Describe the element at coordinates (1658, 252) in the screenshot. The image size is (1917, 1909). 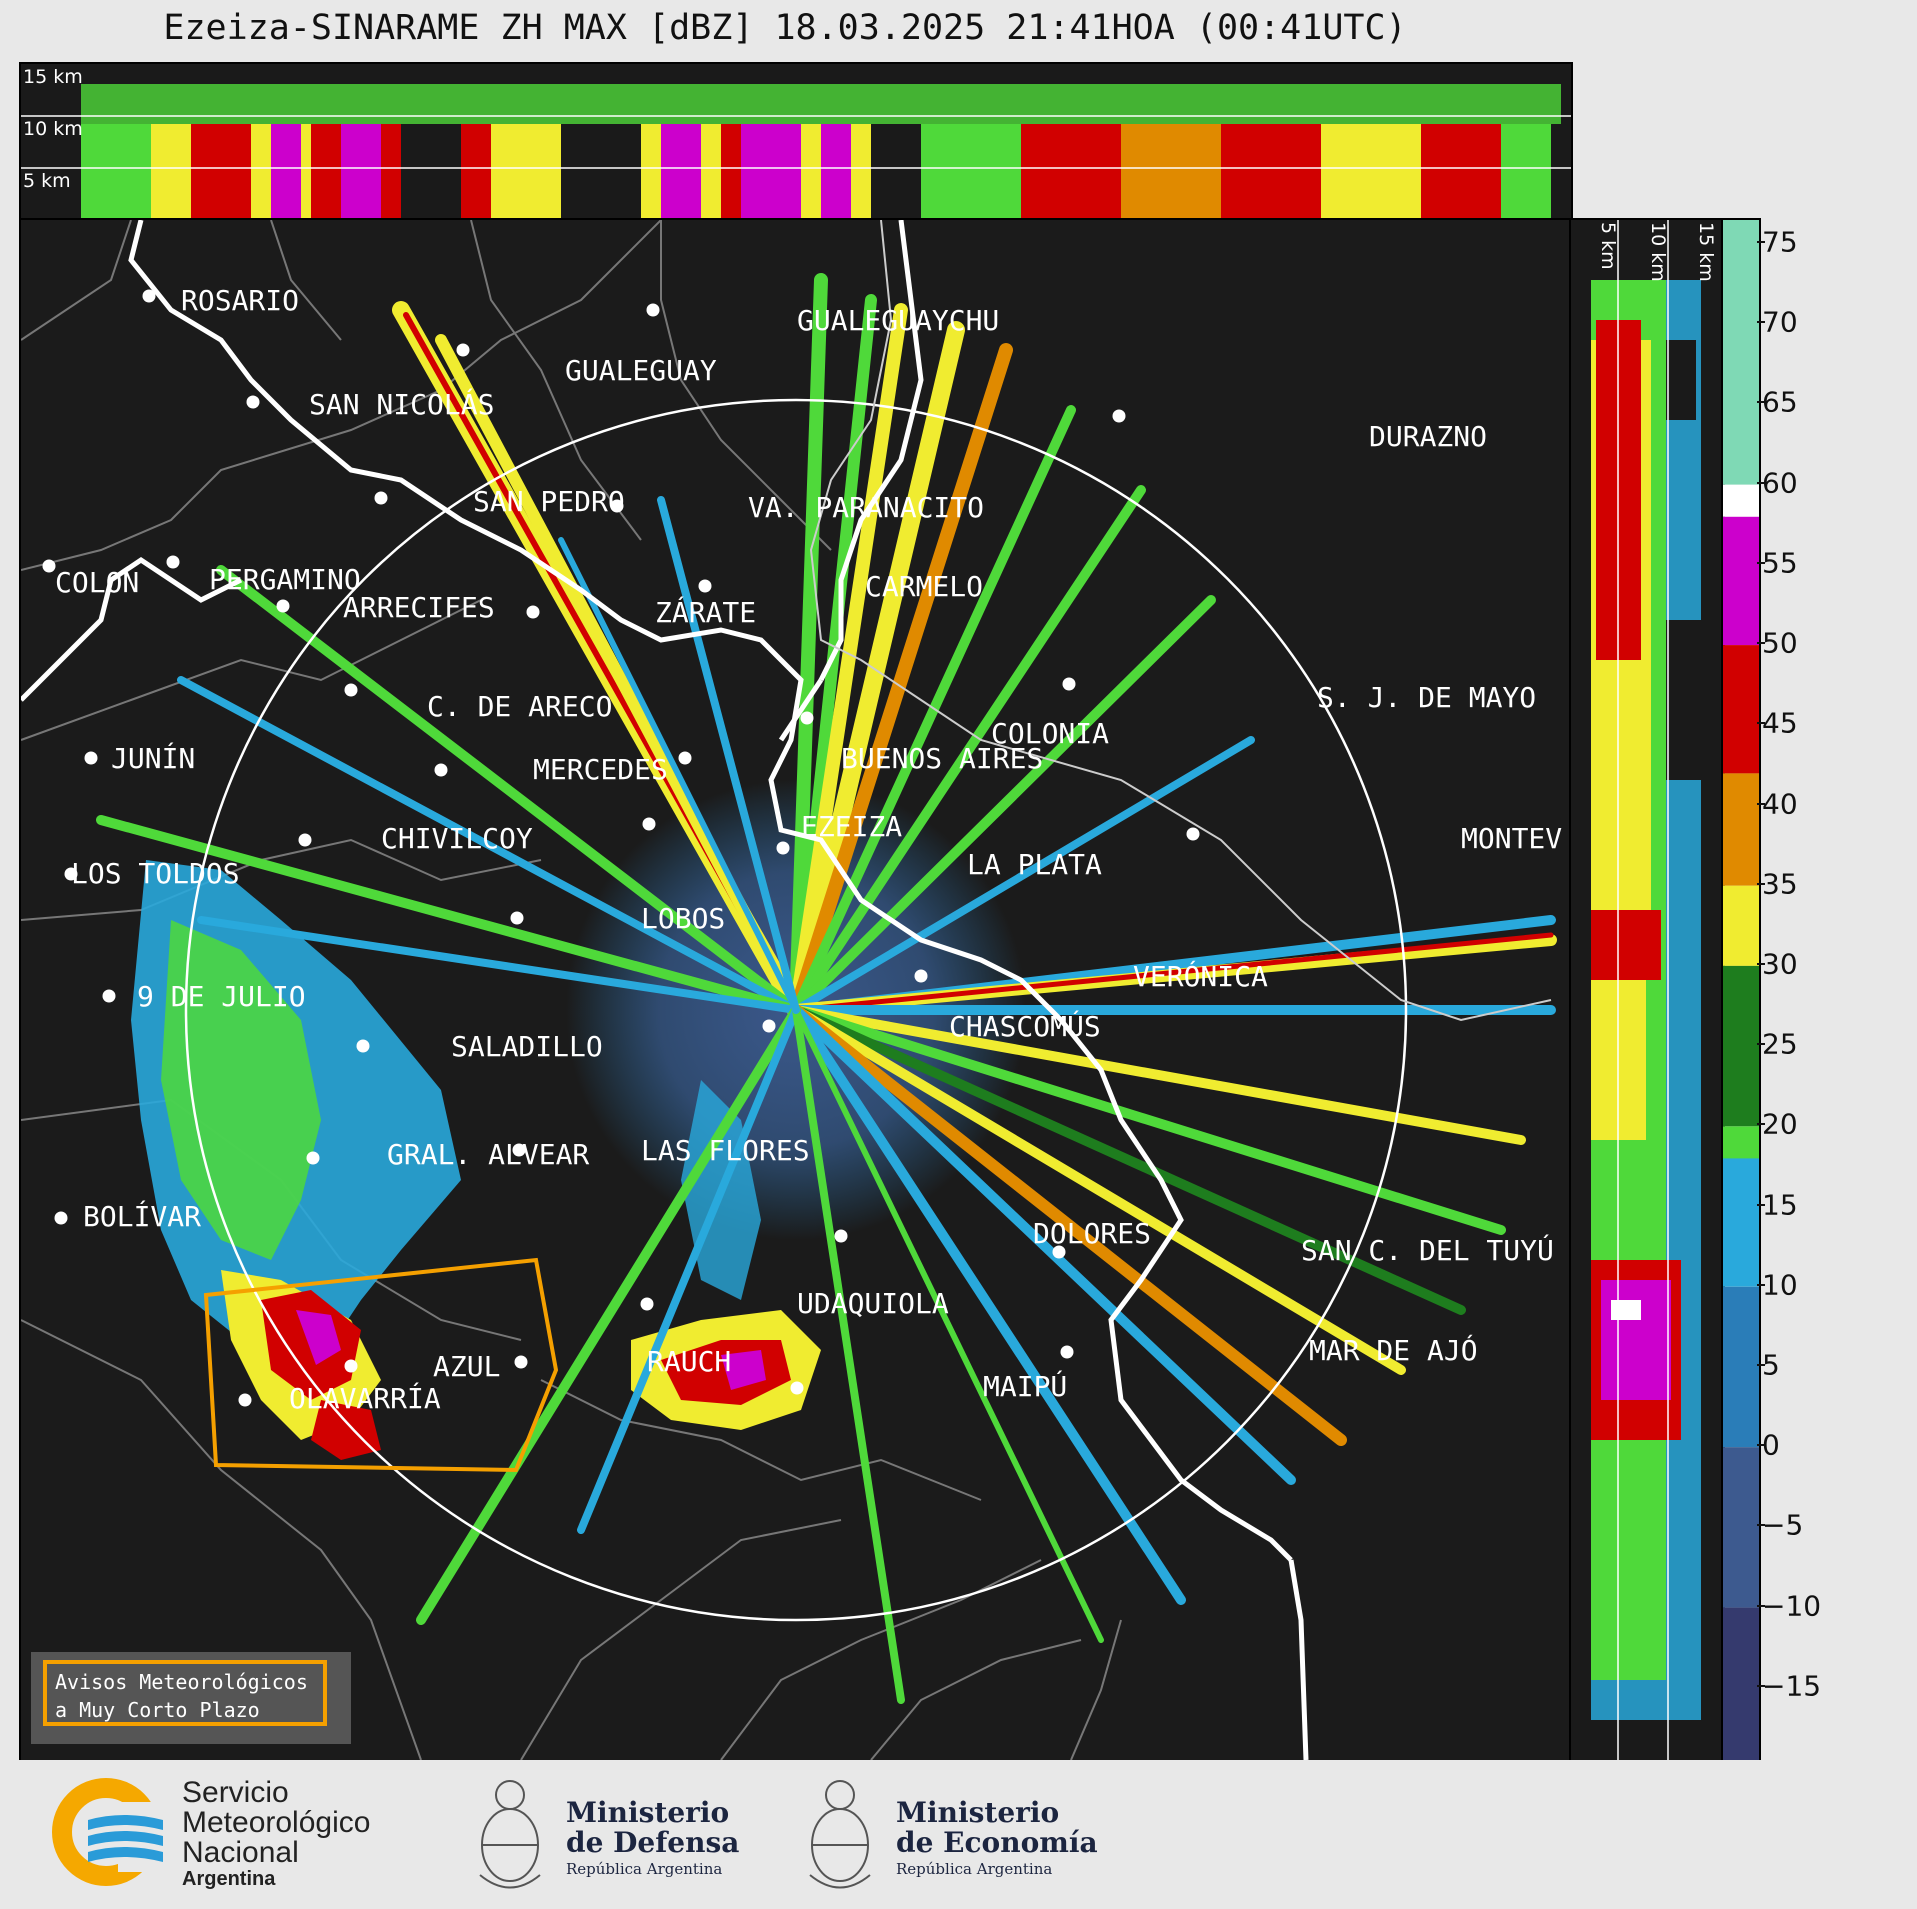
I see `height-label-10-vertical: 10 km` at that location.